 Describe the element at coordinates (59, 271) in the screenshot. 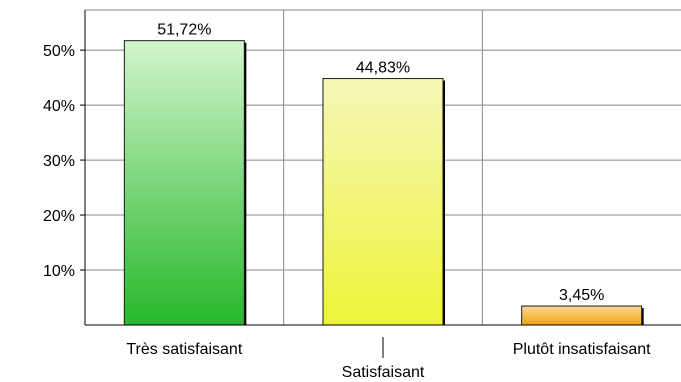

I see `y-tick-label: 10%` at that location.